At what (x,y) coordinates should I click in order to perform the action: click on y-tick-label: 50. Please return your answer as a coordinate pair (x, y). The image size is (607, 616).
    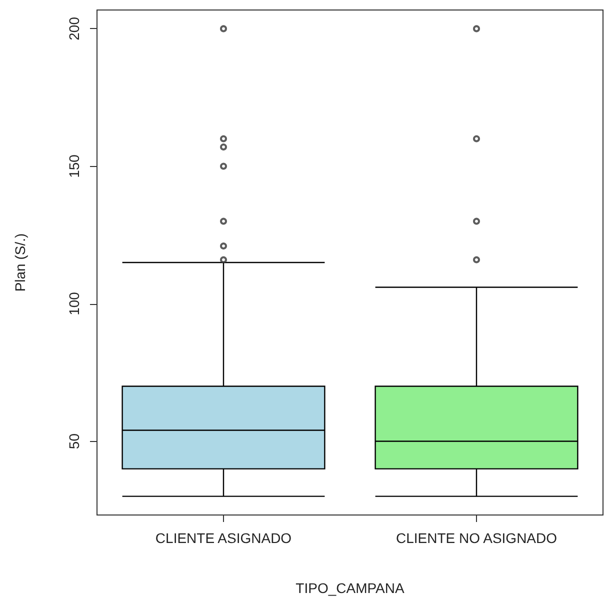
    Looking at the image, I should click on (74, 441).